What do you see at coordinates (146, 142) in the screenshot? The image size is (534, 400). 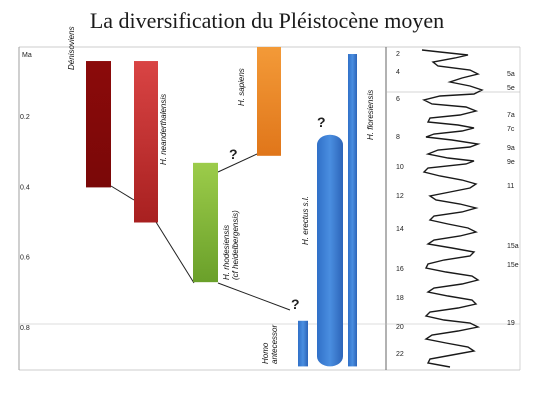 I see `bar-neanderthalensis` at bounding box center [146, 142].